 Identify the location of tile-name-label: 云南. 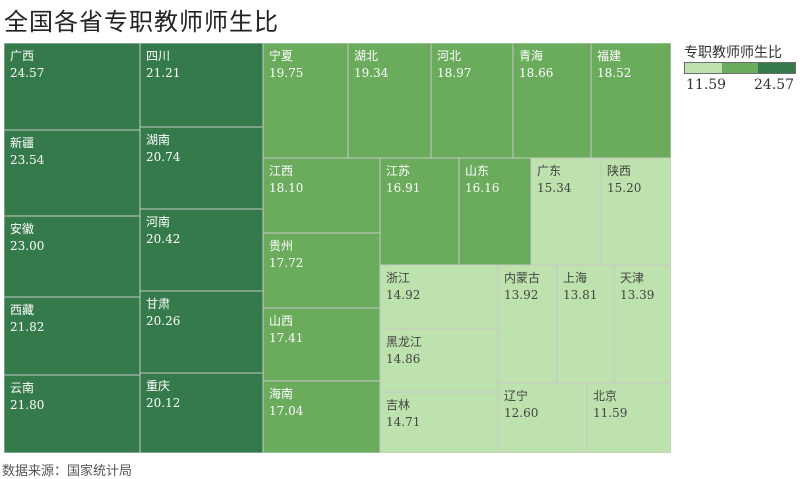
(22, 387).